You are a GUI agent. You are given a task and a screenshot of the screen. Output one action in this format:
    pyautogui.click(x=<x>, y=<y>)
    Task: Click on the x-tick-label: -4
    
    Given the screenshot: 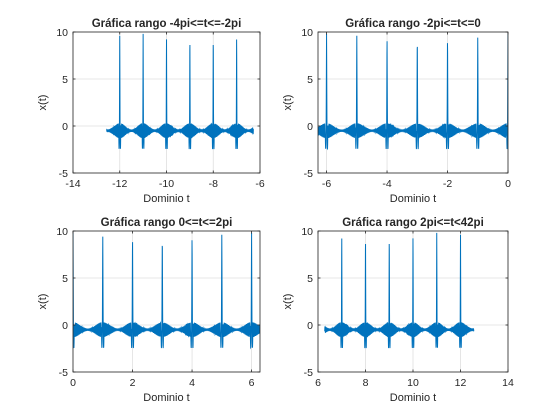 What is the action you would take?
    pyautogui.click(x=386, y=184)
    